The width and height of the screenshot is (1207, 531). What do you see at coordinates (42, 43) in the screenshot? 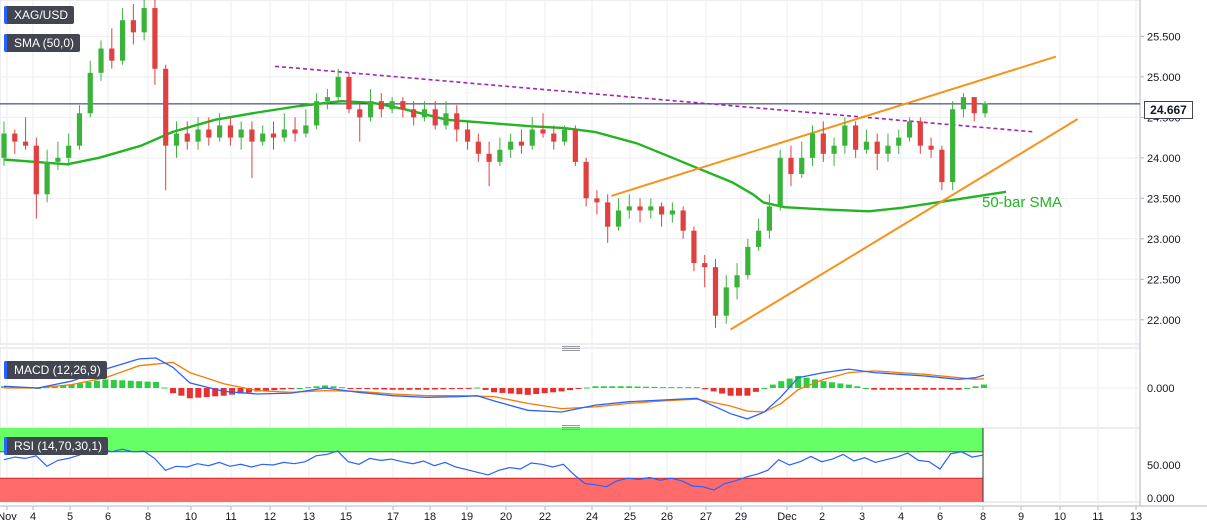
I see `sma-indicator-label: SMA (50,0)` at bounding box center [42, 43].